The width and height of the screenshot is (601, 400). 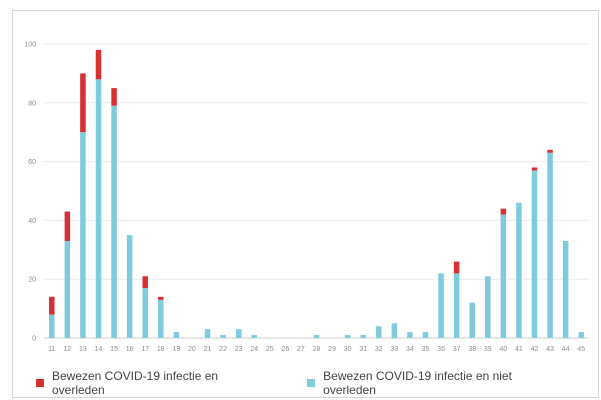 I want to click on x-tick-label: 43, so click(x=550, y=349).